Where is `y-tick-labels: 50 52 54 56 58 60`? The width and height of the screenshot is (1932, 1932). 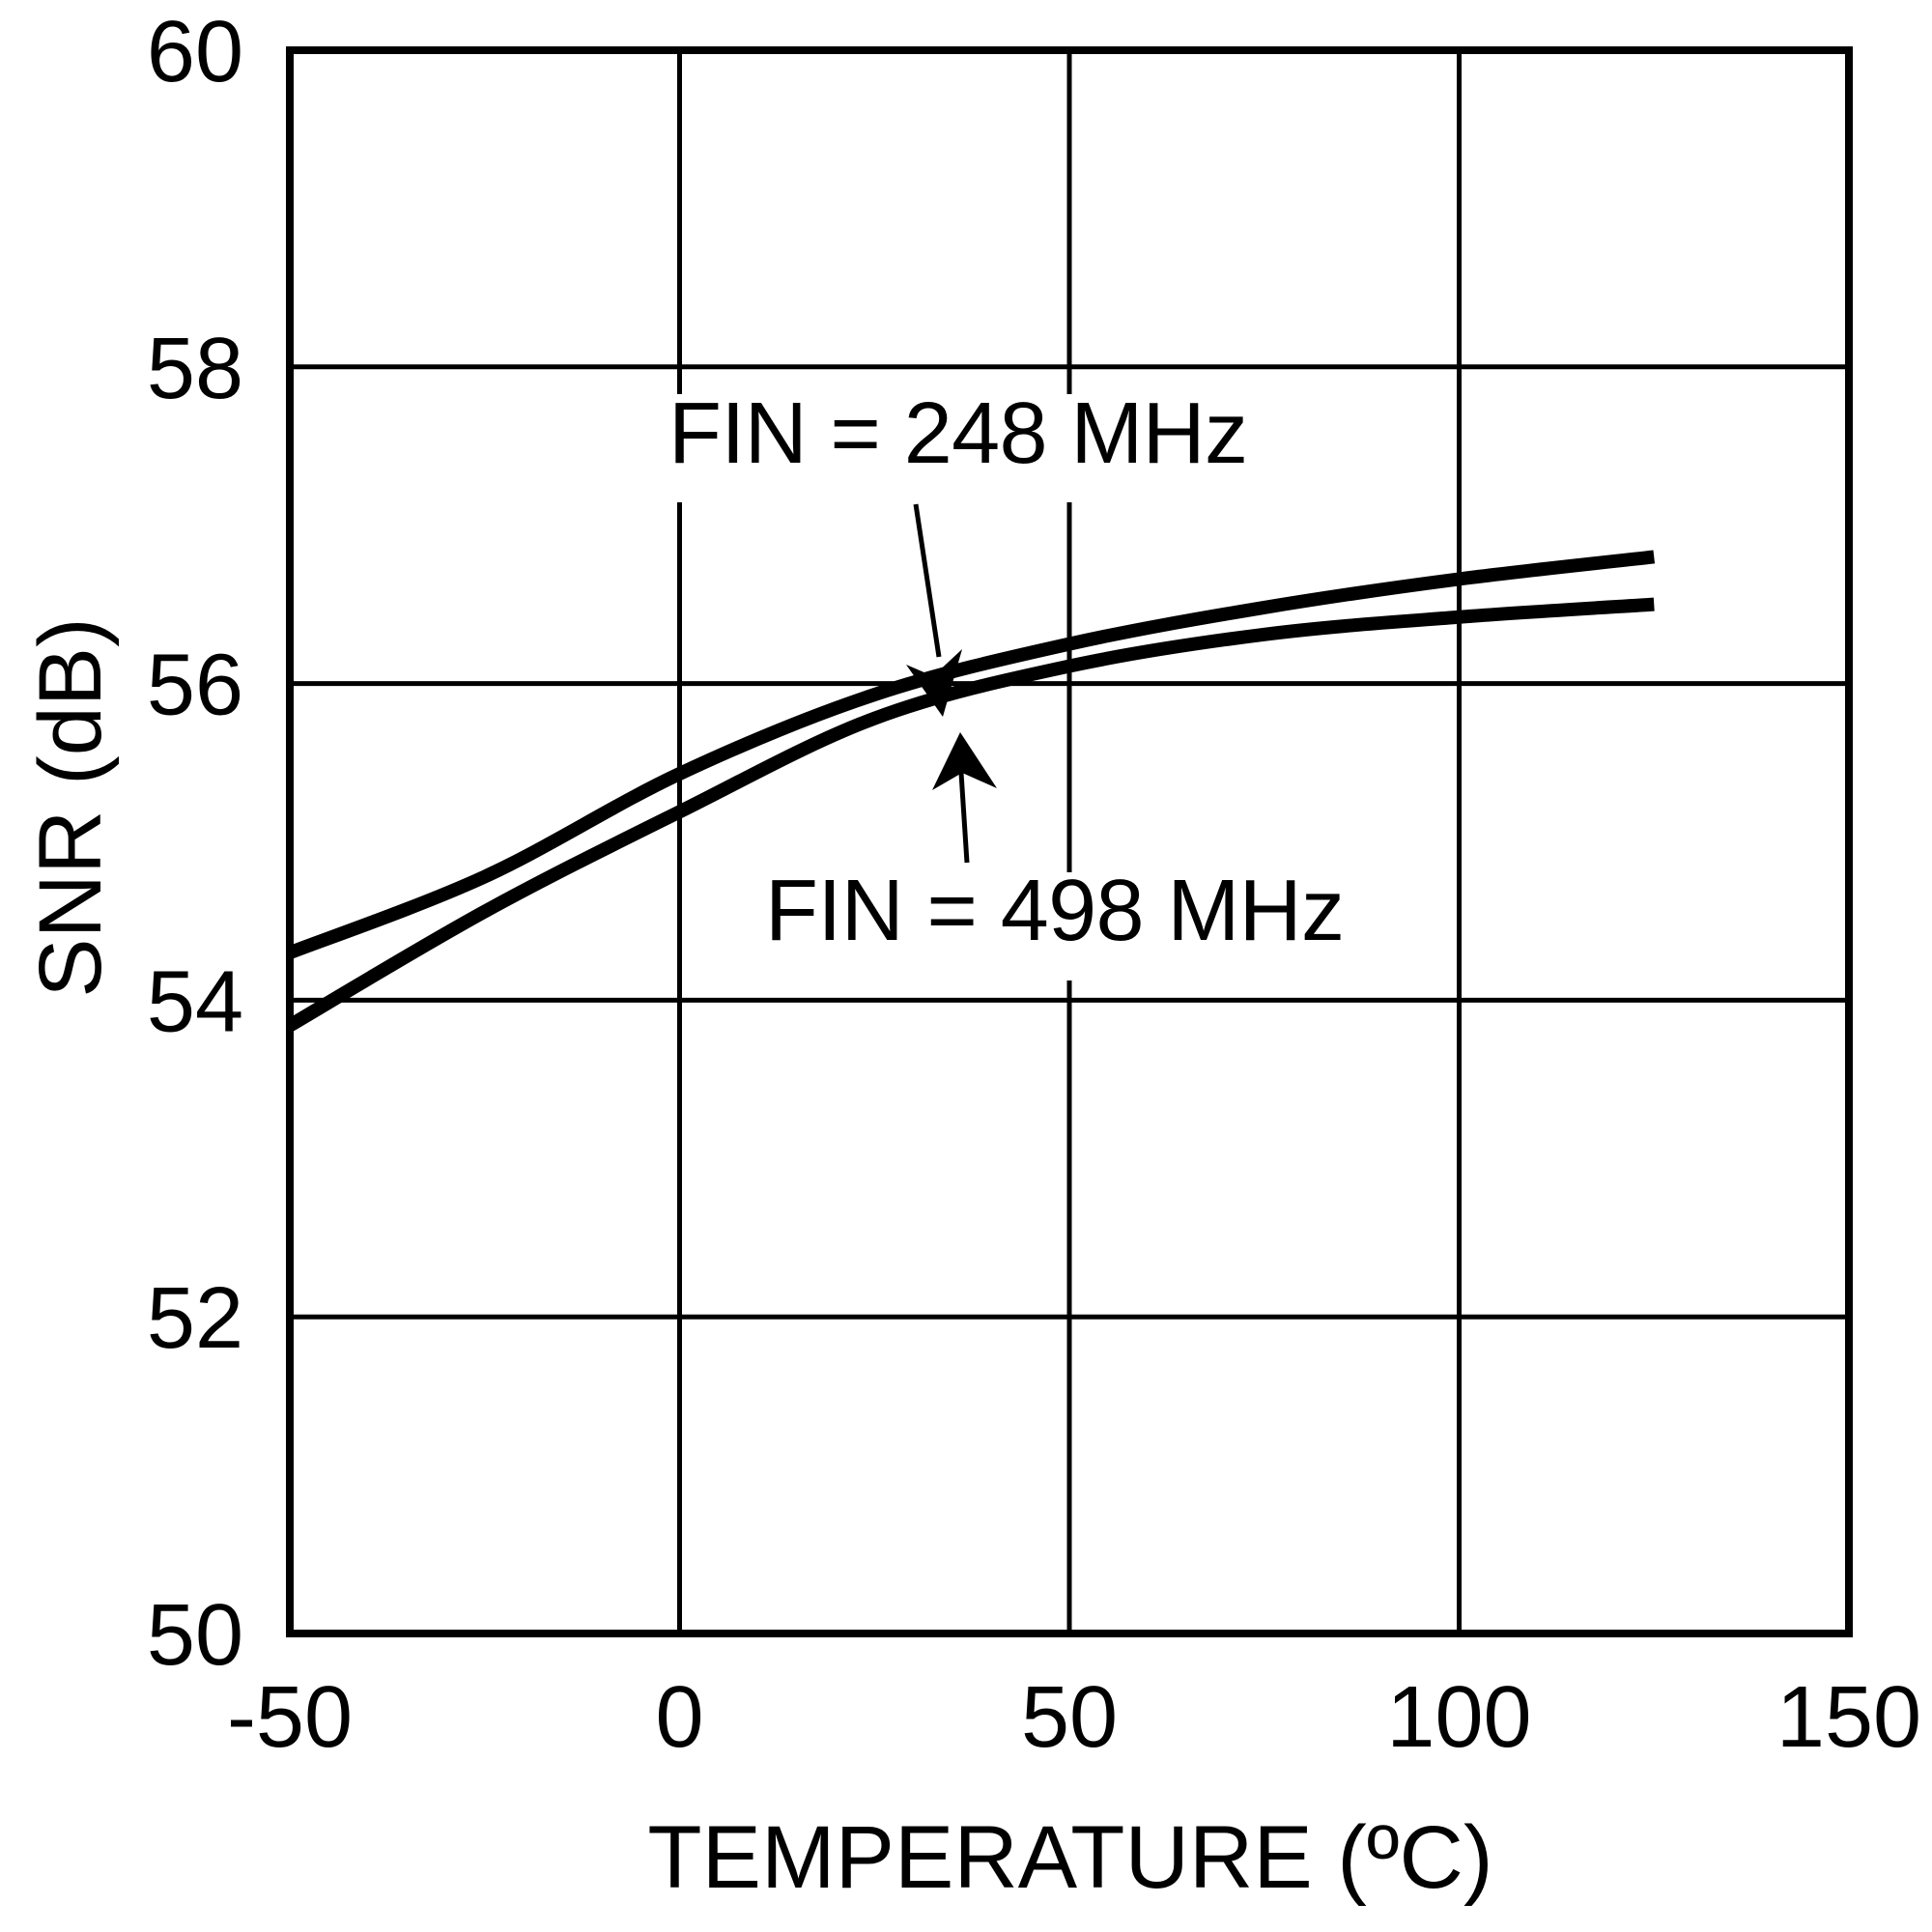
y-tick-labels: 50 52 54 56 58 60 is located at coordinates (195, 844).